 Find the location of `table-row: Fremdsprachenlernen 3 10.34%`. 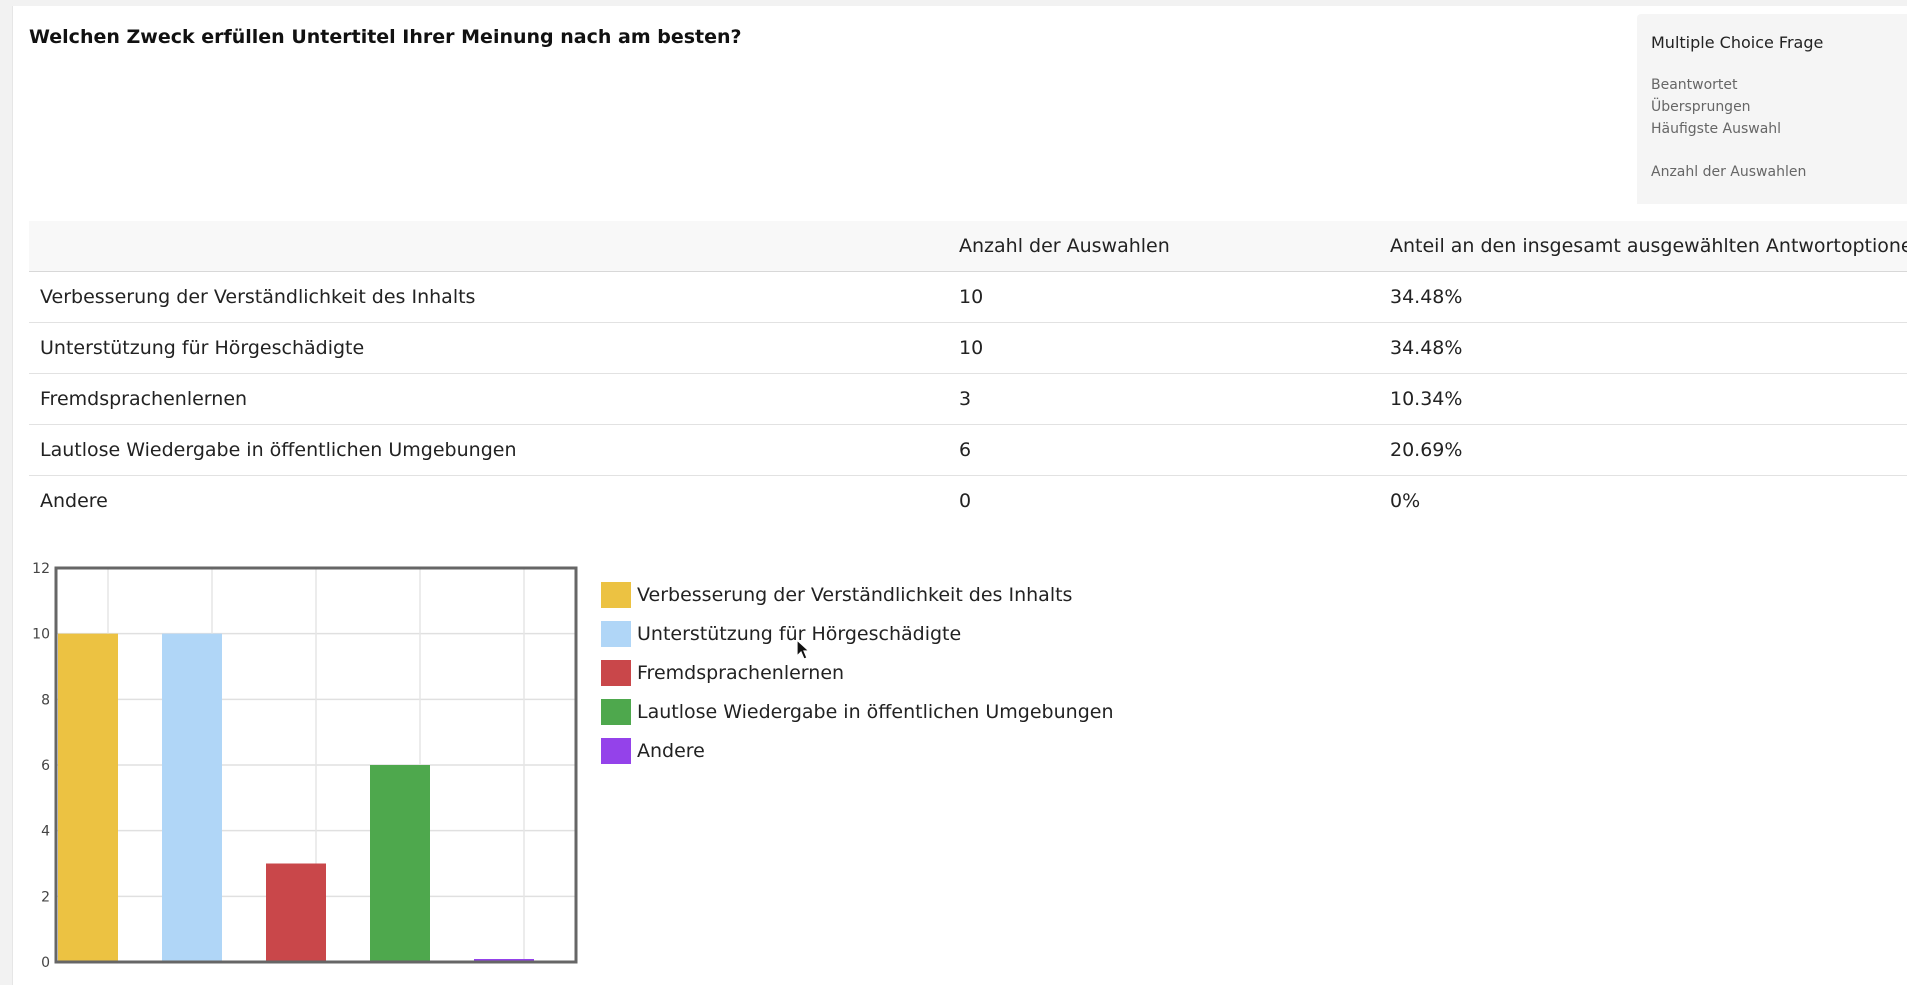

table-row: Fremdsprachenlernen 3 10.34% is located at coordinates (968, 399).